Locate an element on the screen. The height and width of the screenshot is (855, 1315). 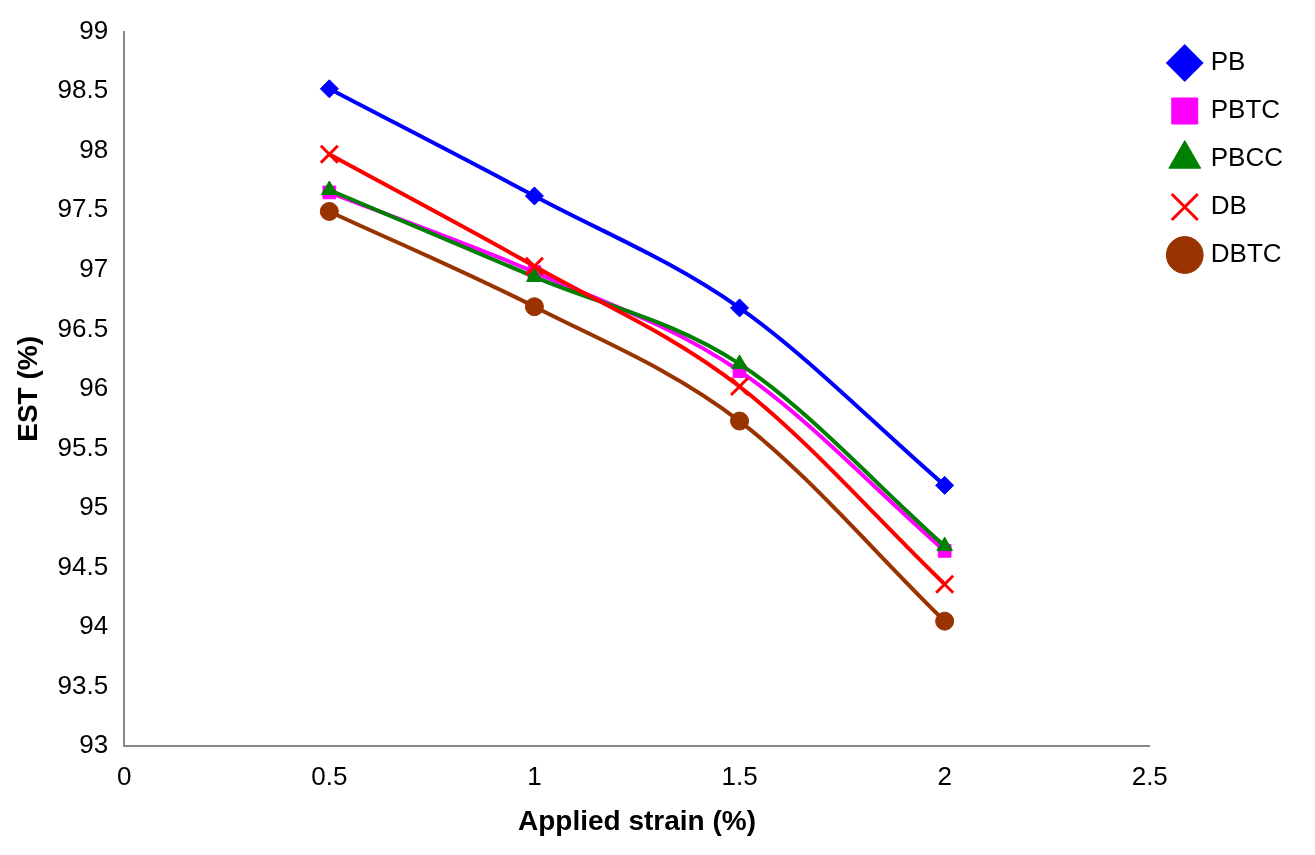
x-tick-label: 0 is located at coordinates (124, 775).